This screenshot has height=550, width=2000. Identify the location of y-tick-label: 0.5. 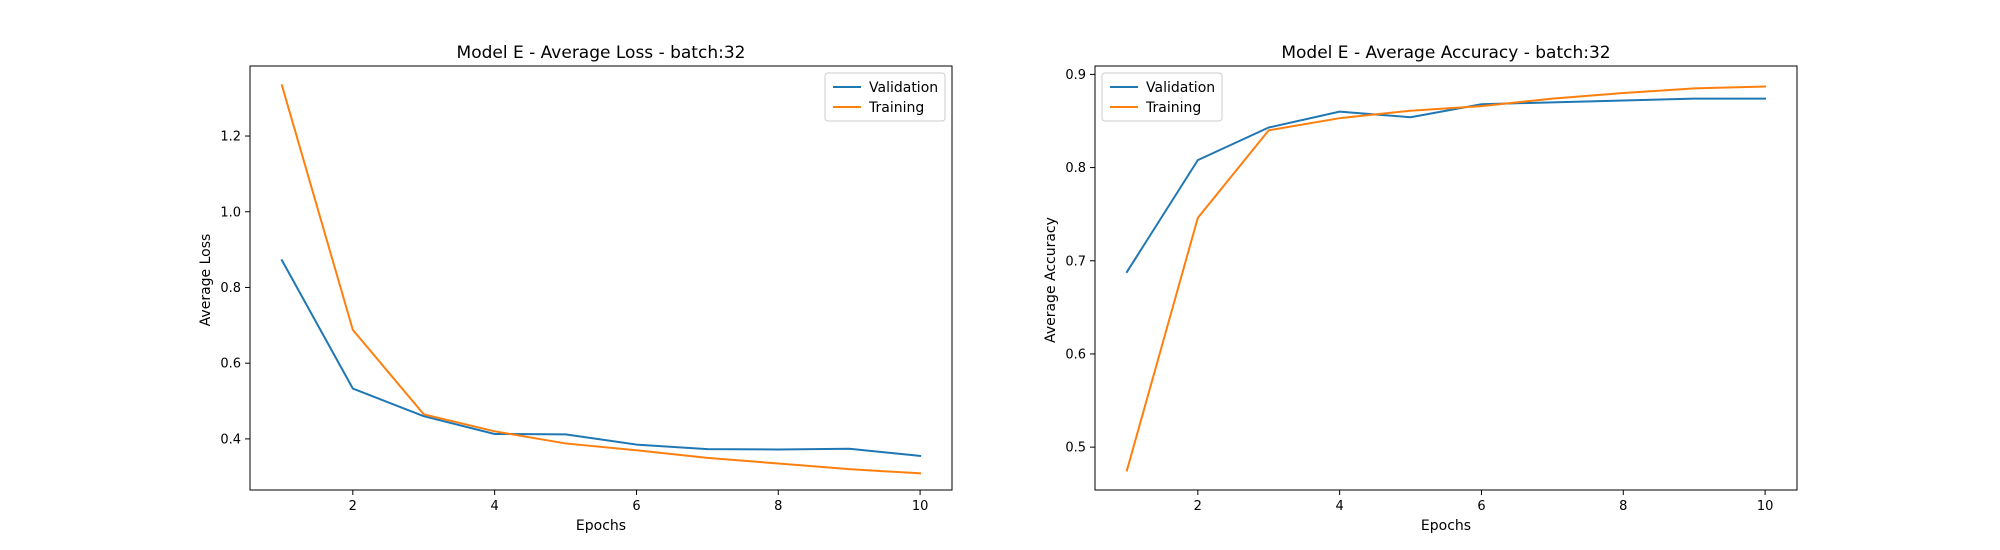
(1075, 448).